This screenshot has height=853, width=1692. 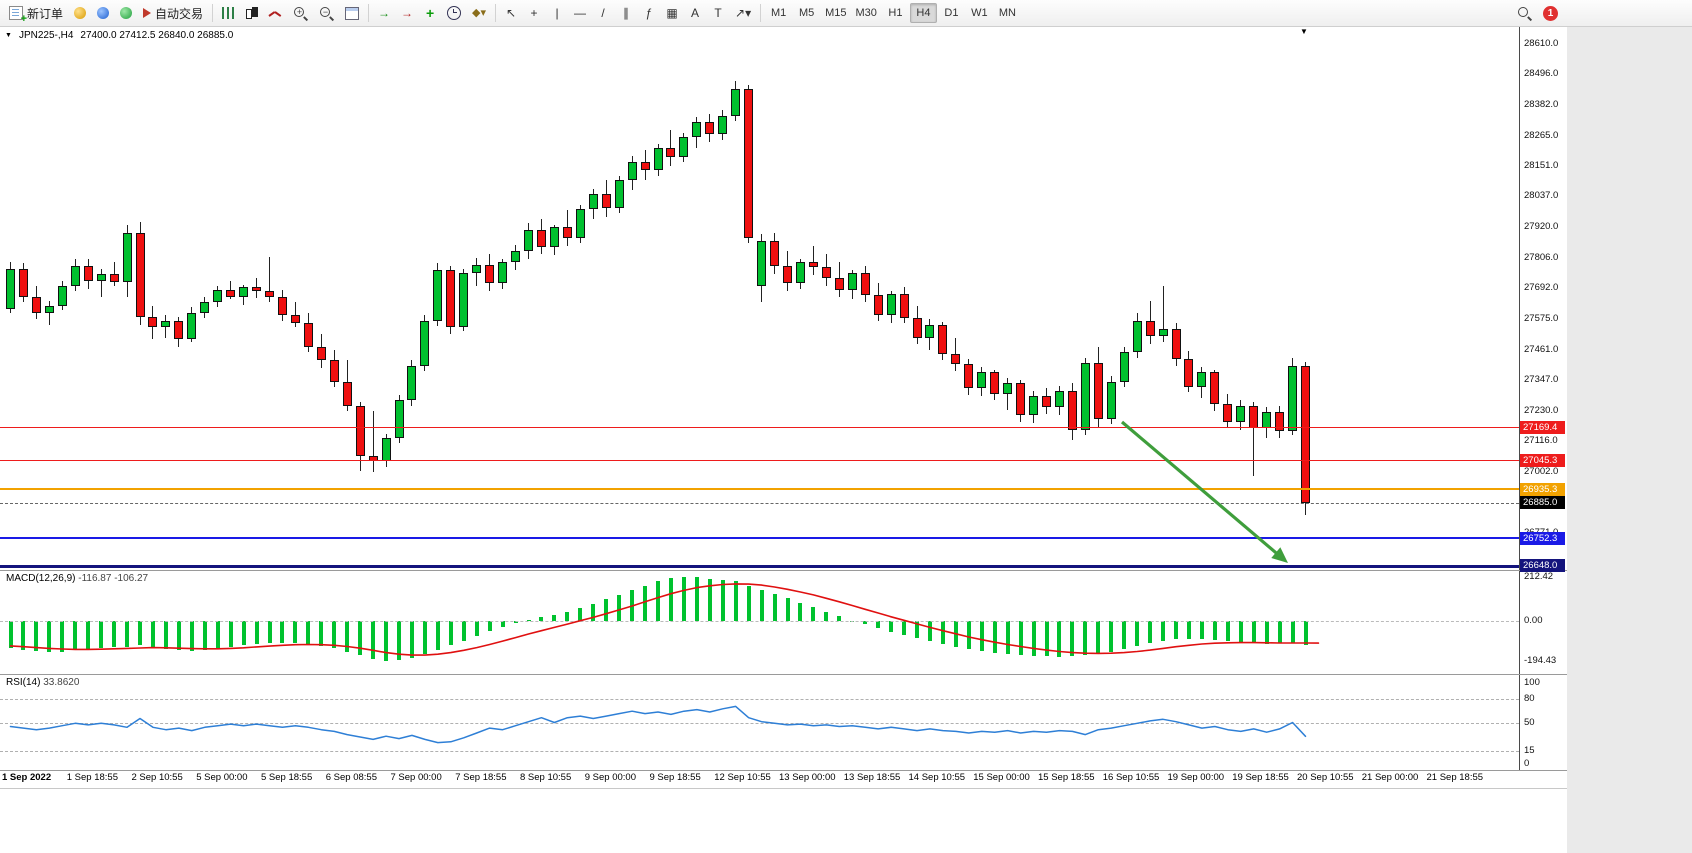 I want to click on new-order-button: 新订单, so click(x=36, y=13).